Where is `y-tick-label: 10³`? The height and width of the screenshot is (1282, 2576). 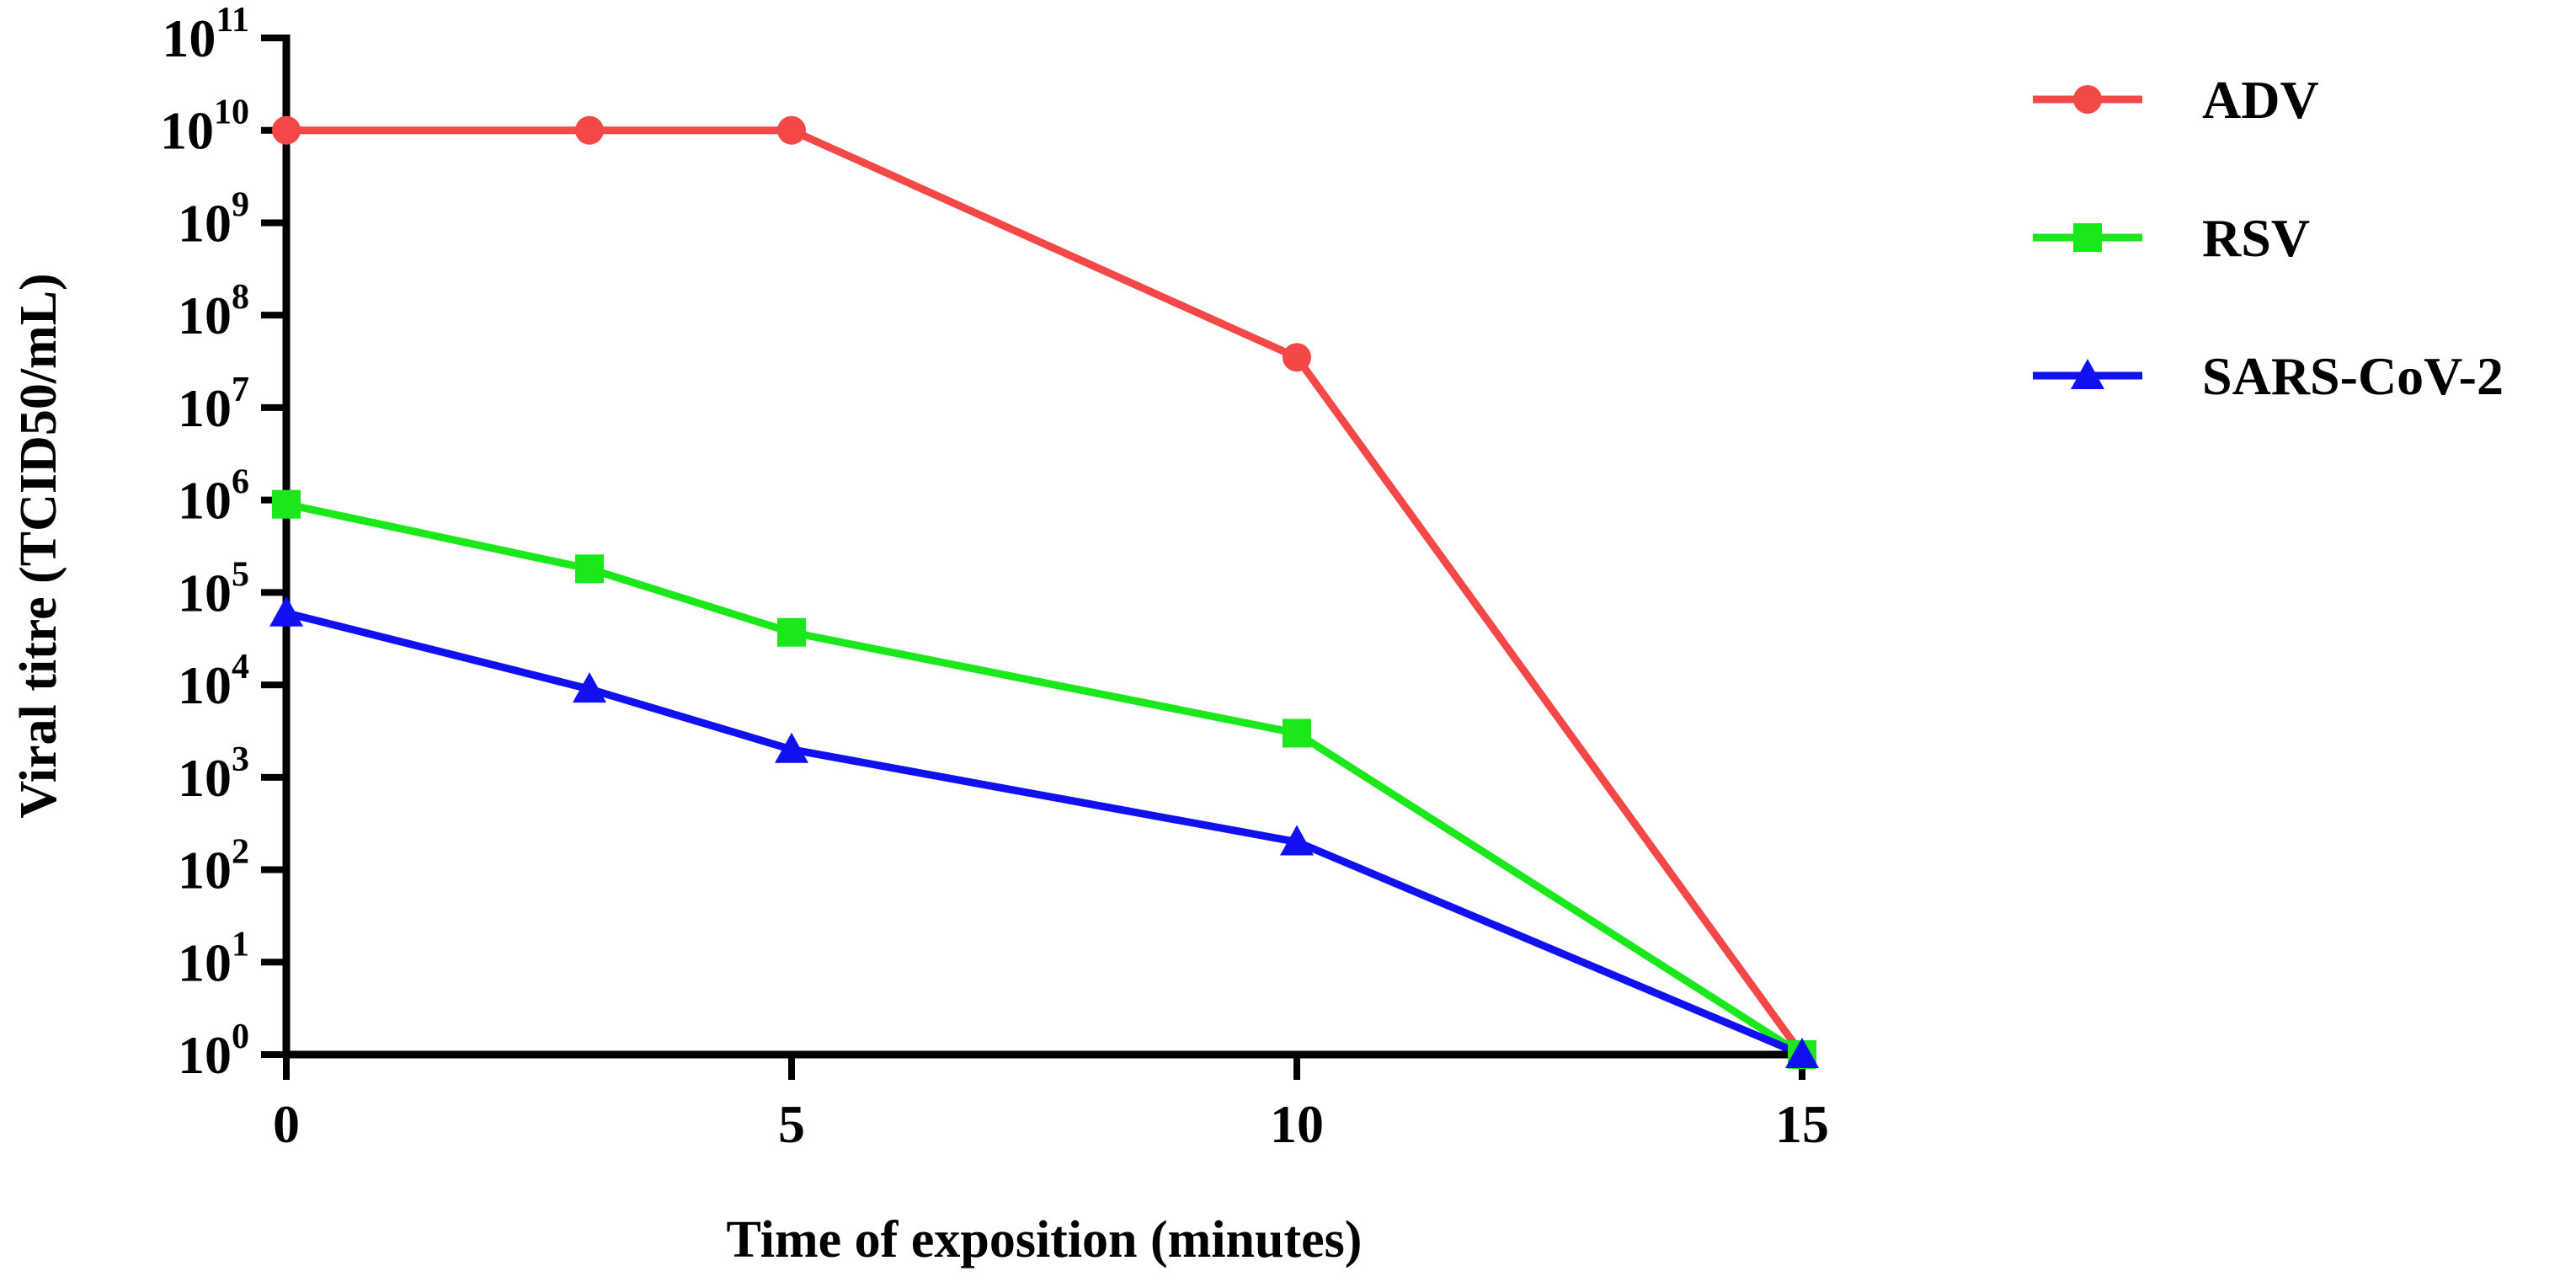 y-tick-label: 10³ is located at coordinates (213, 774).